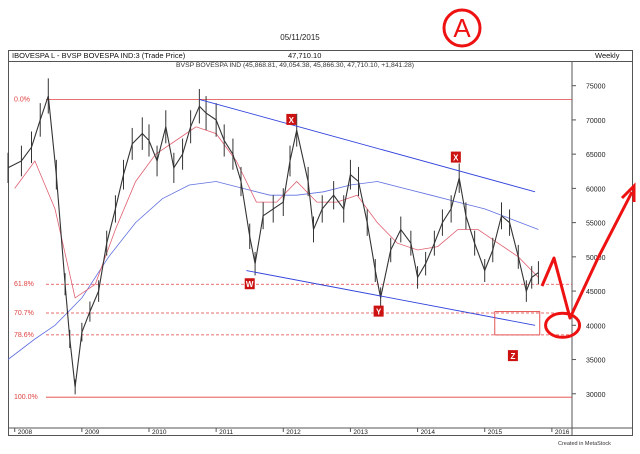  I want to click on y-tick-label: 75000, so click(596, 87).